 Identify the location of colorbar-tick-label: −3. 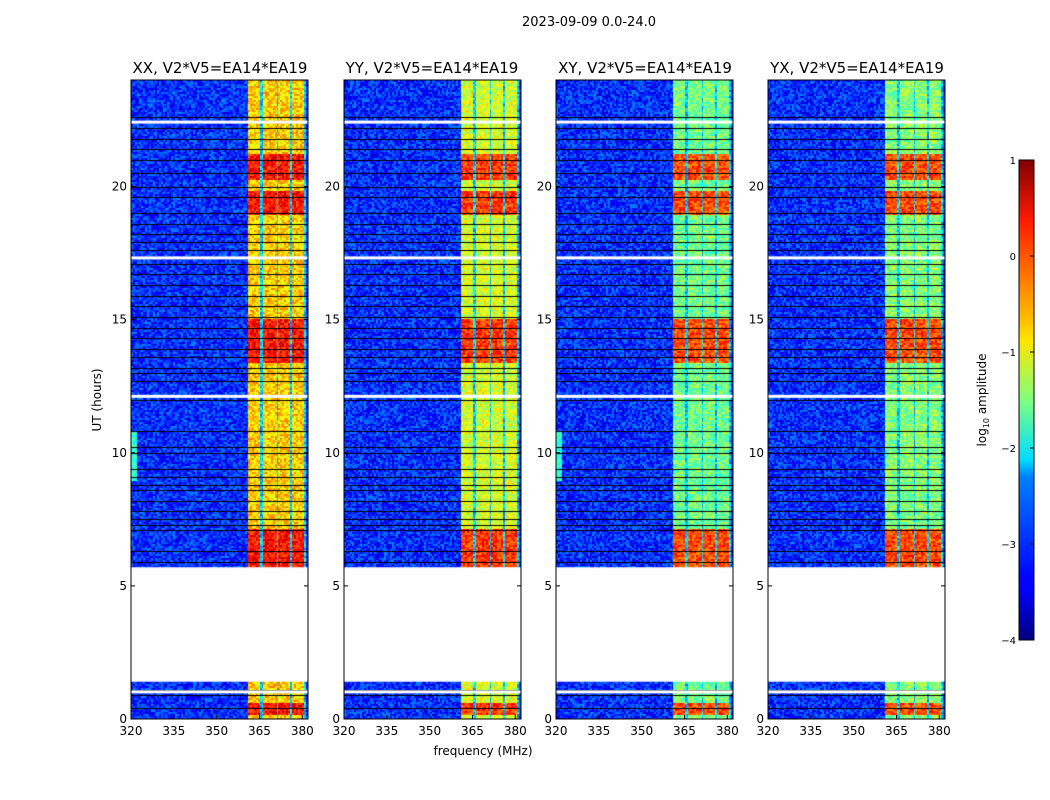
(1008, 545).